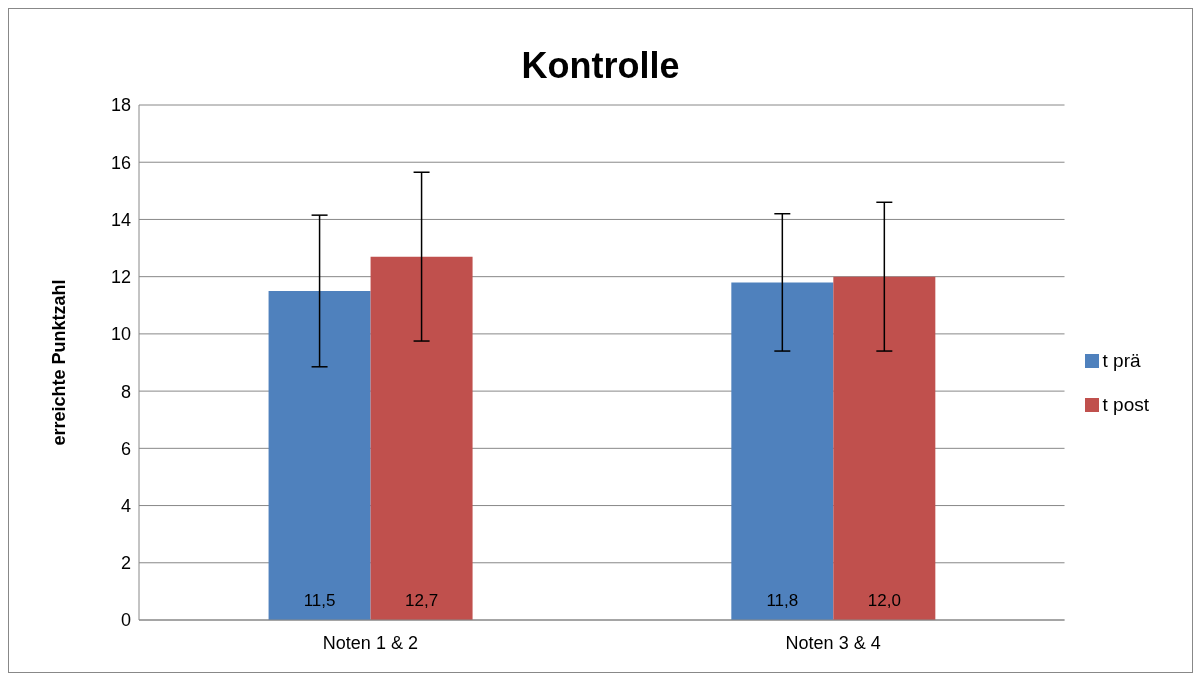  Describe the element at coordinates (120, 277) in the screenshot. I see `y-tick-label: 12` at that location.